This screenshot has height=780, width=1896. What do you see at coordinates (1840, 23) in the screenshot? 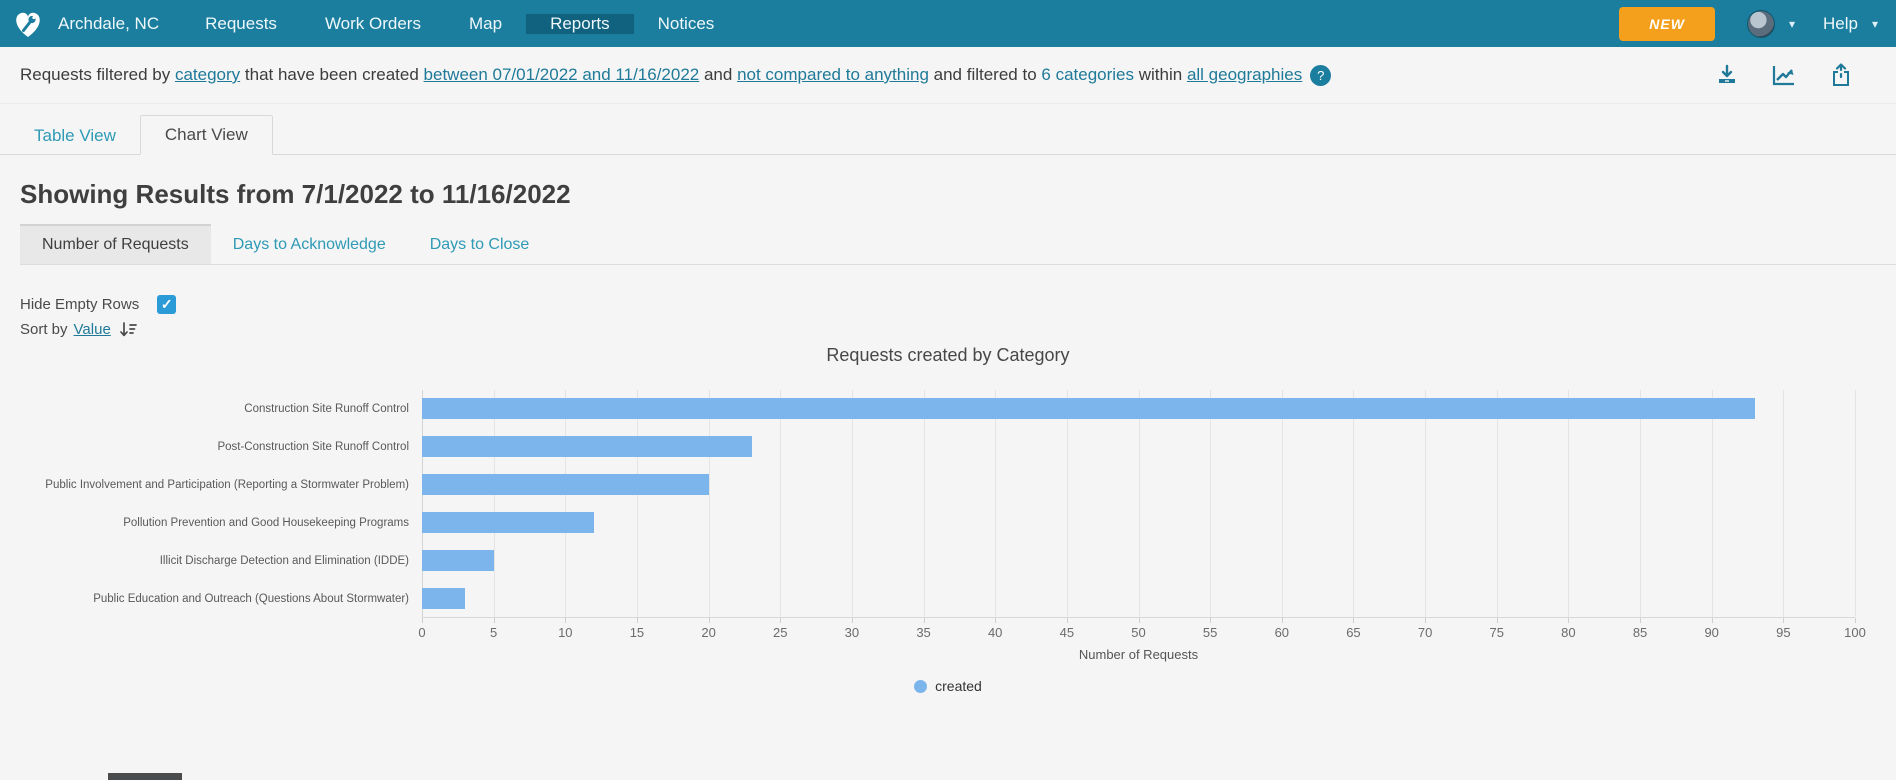
I see `help-menu: Help` at bounding box center [1840, 23].